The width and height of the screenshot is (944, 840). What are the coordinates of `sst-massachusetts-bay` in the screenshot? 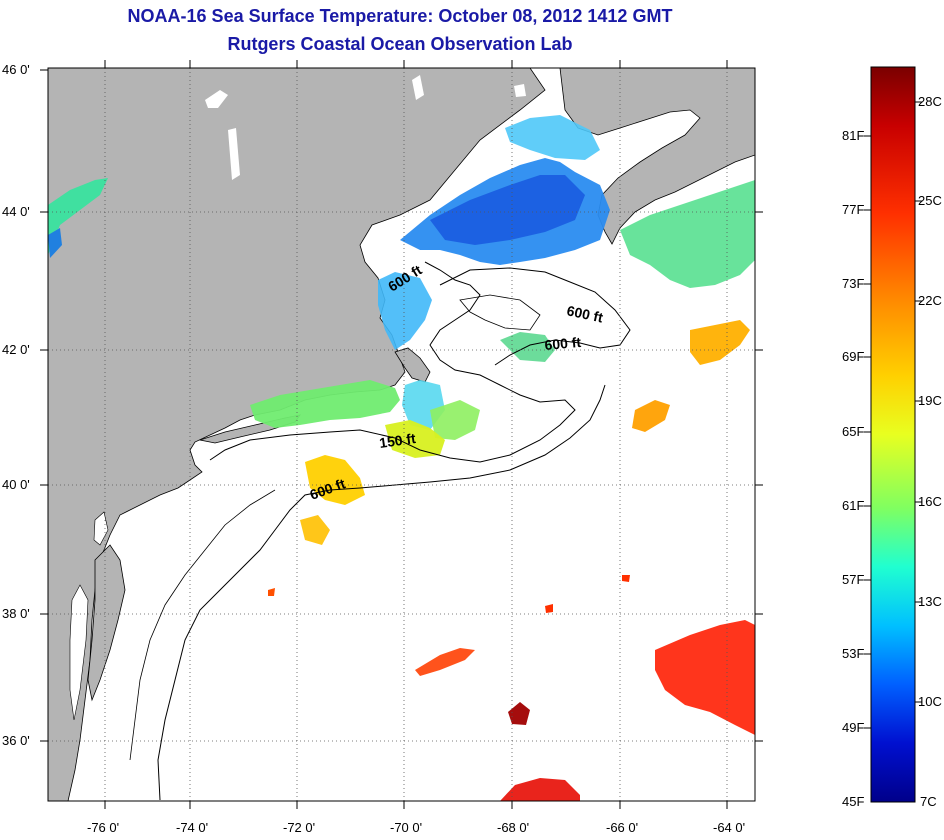 It's located at (405, 311).